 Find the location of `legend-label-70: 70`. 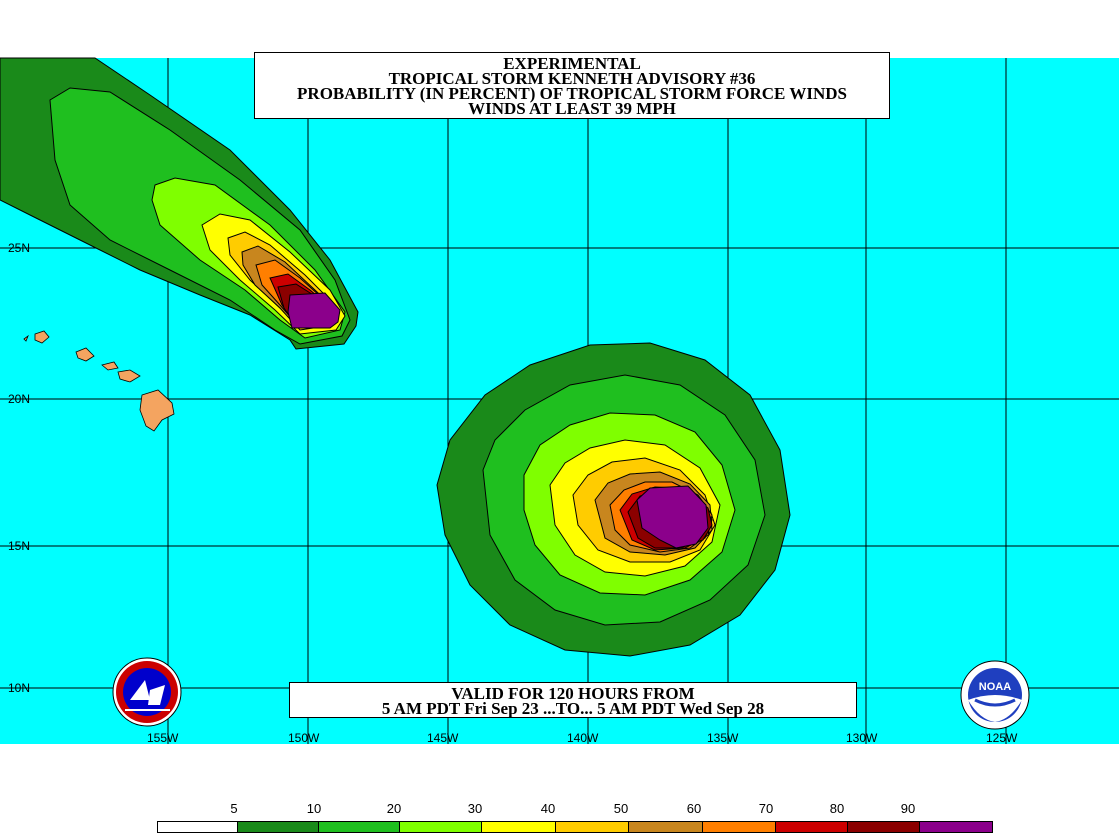

legend-label-70: 70 is located at coordinates (766, 808).